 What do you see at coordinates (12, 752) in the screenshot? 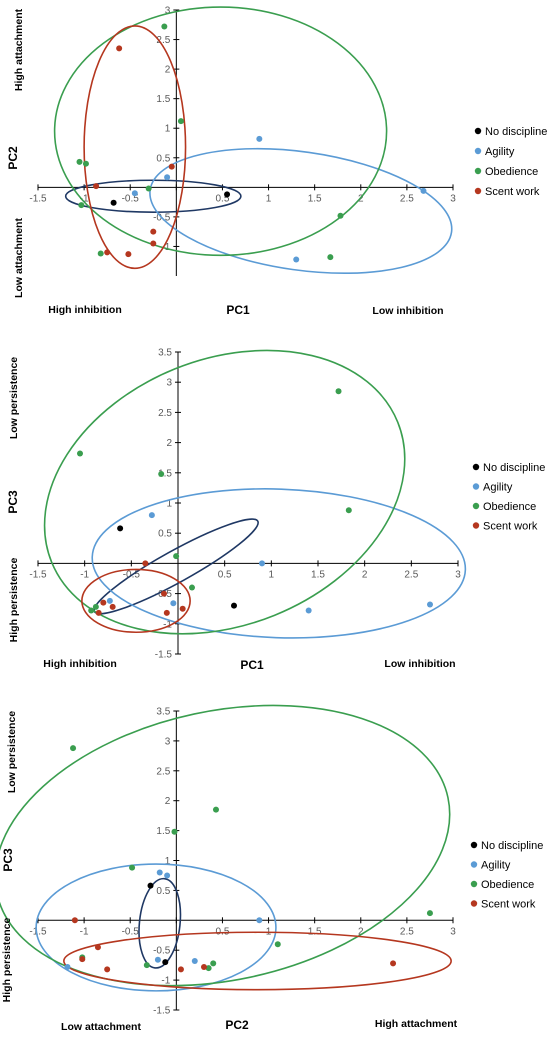
I see `y-high-annotation: Low persistence` at bounding box center [12, 752].